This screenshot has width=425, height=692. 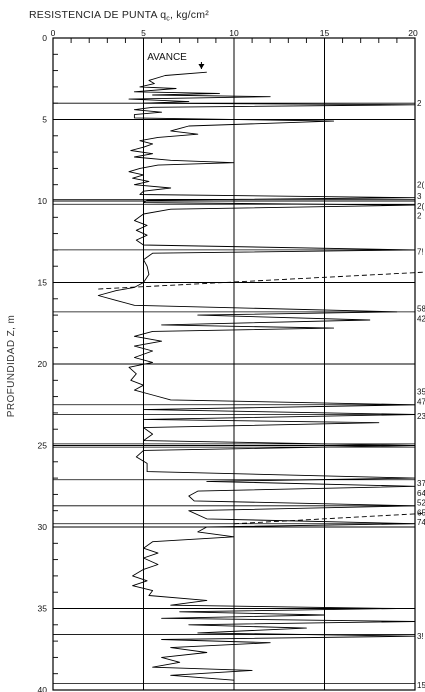 I want to click on right-label-2: 3, so click(x=419, y=196).